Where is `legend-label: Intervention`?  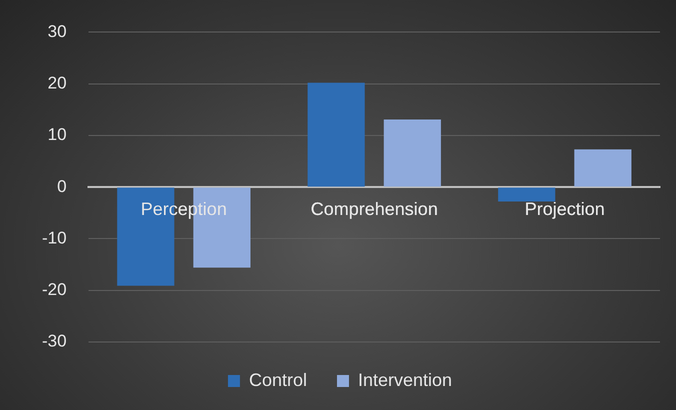 legend-label: Intervention is located at coordinates (405, 380).